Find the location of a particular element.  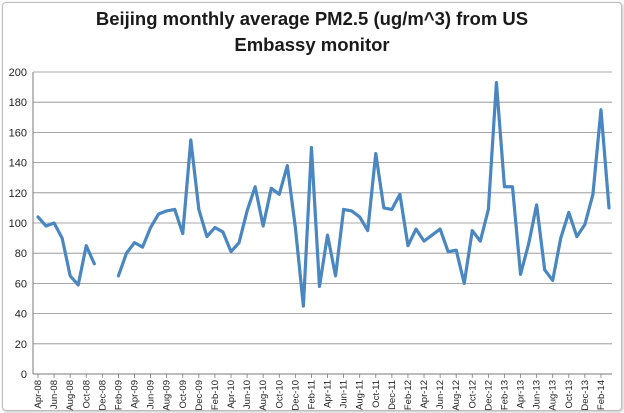

y-tick-label: 120 is located at coordinates (18, 194).